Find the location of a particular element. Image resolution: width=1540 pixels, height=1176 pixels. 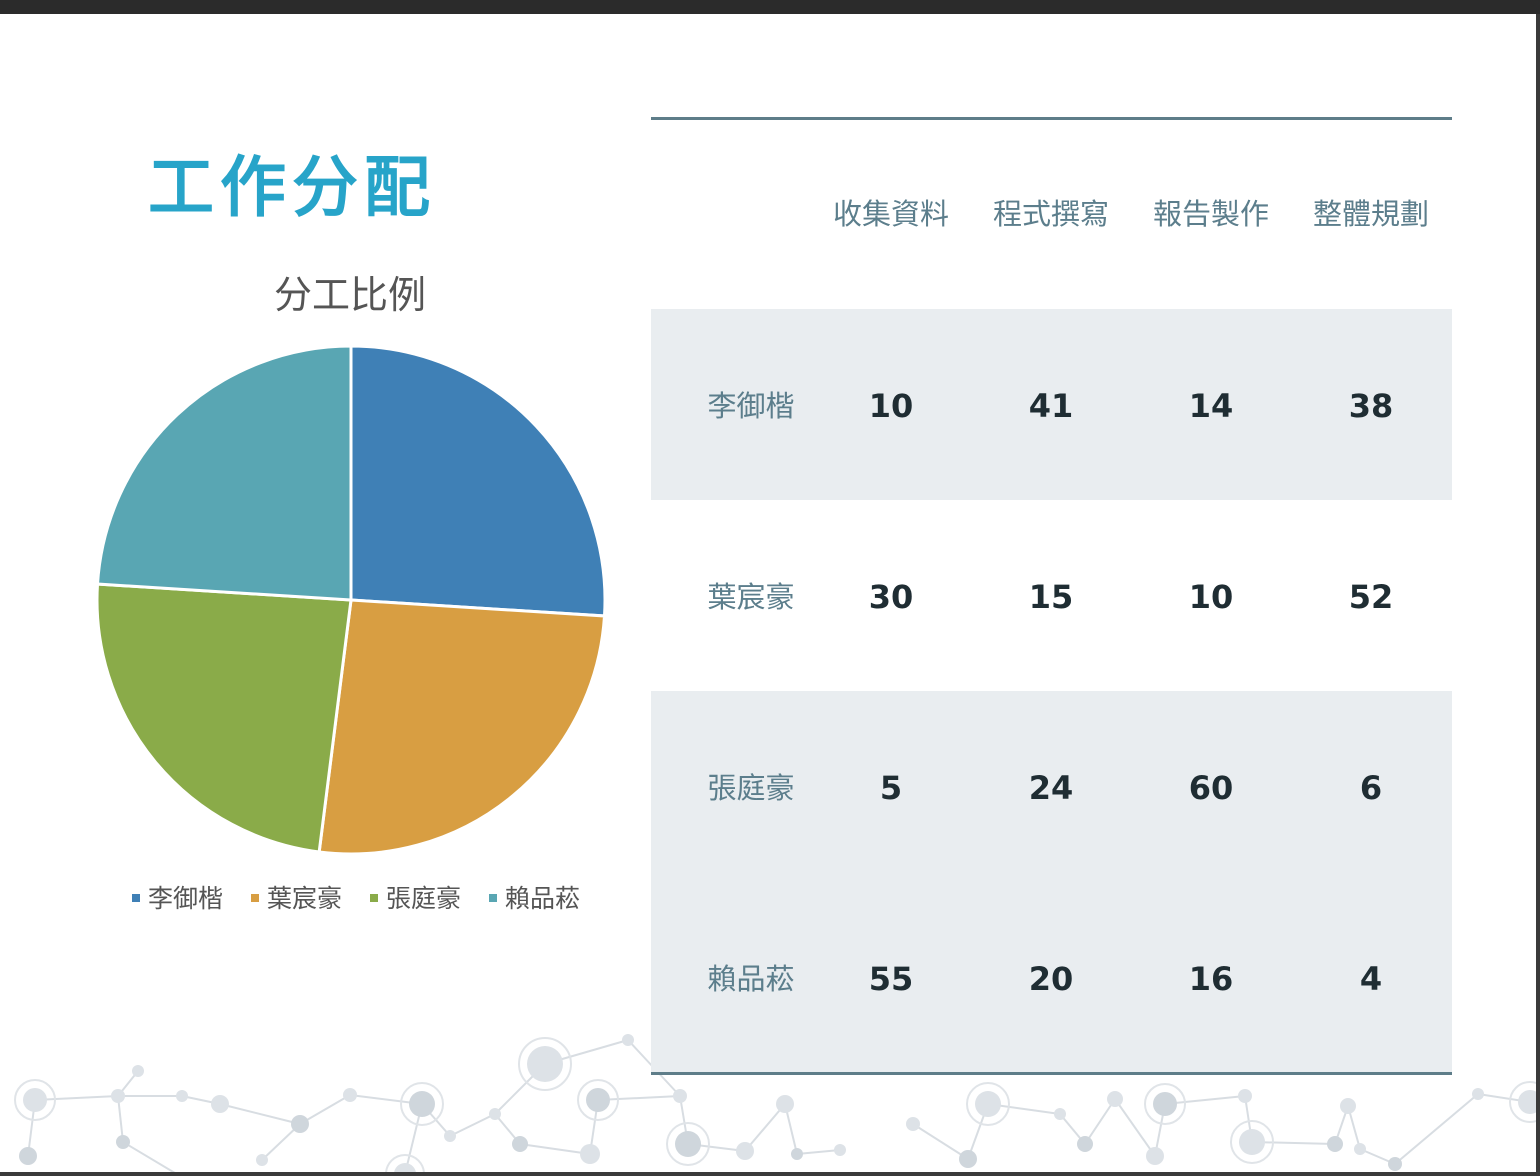

table-cell: 5 is located at coordinates (891, 788).